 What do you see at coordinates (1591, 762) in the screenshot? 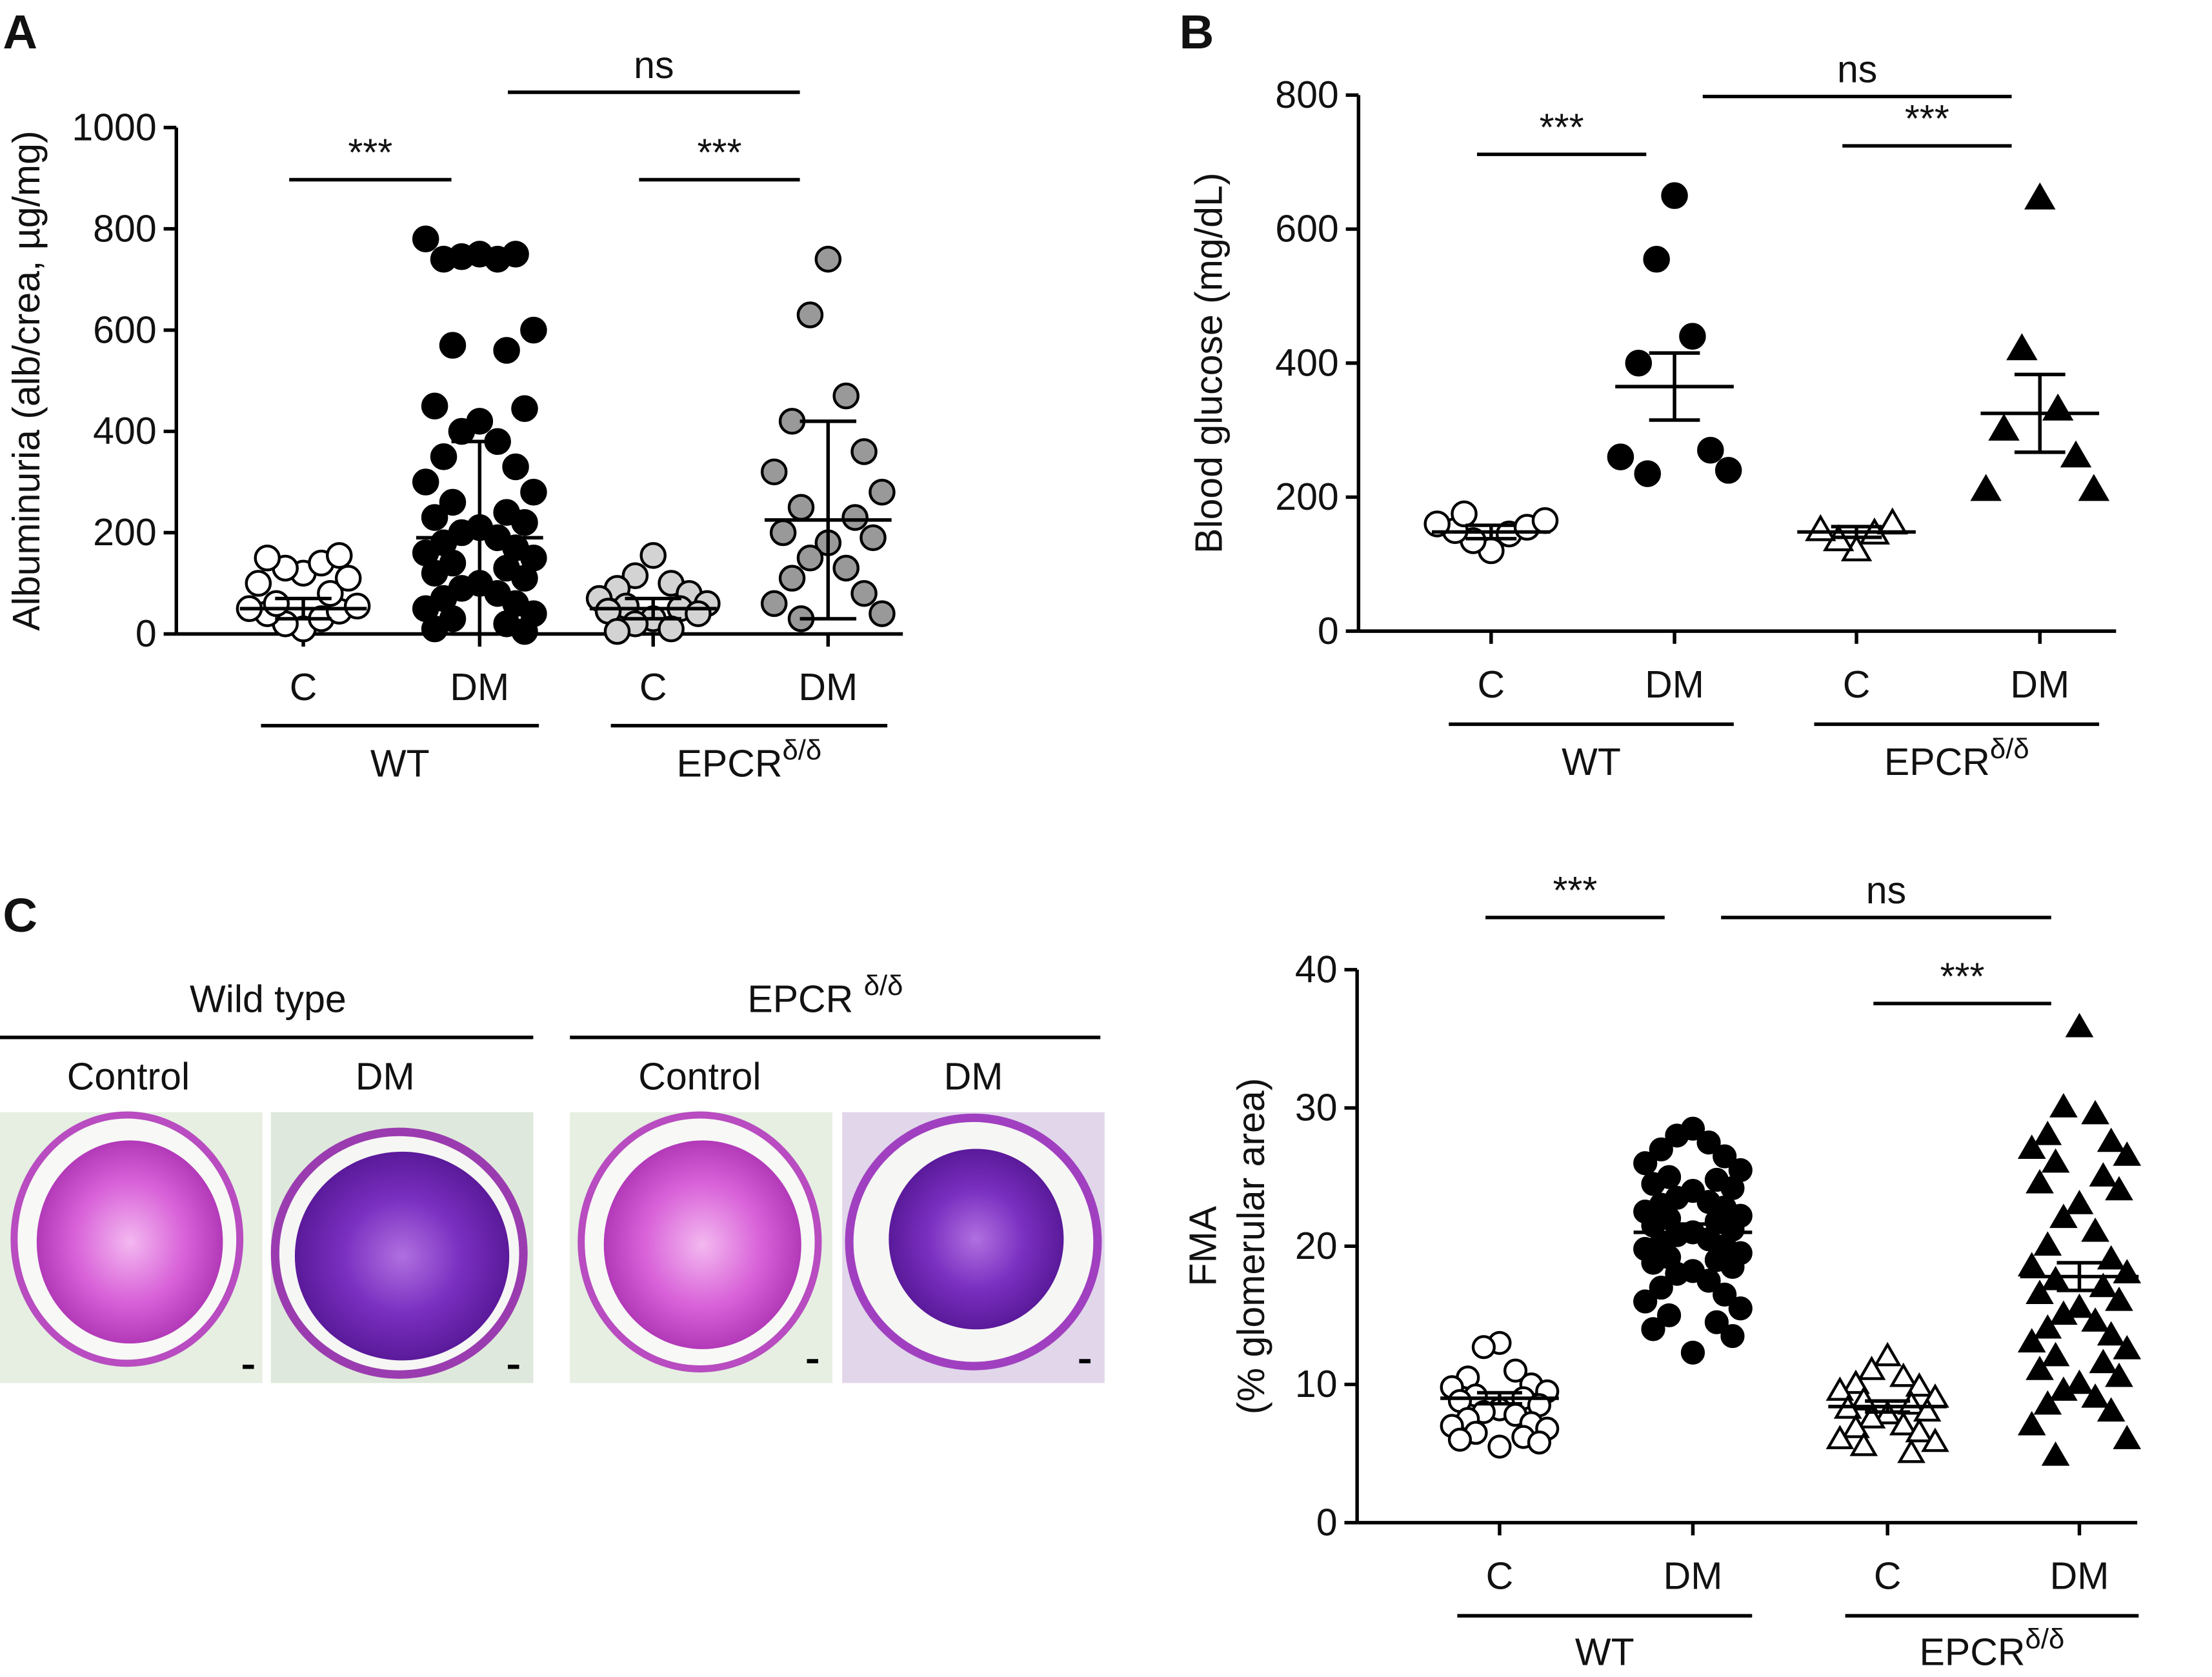
I see `group-label-text: WT` at bounding box center [1591, 762].